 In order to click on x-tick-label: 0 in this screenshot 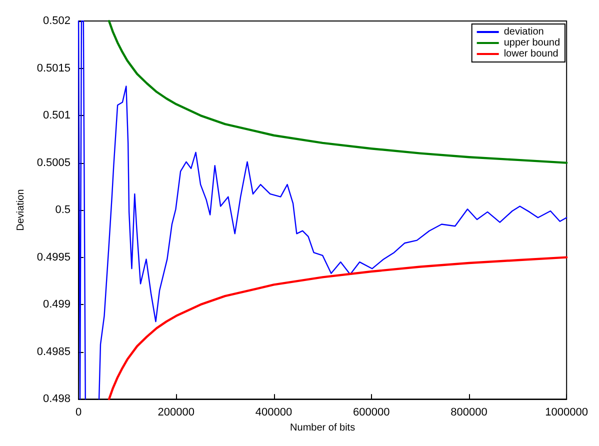, I will do `click(78, 412)`.